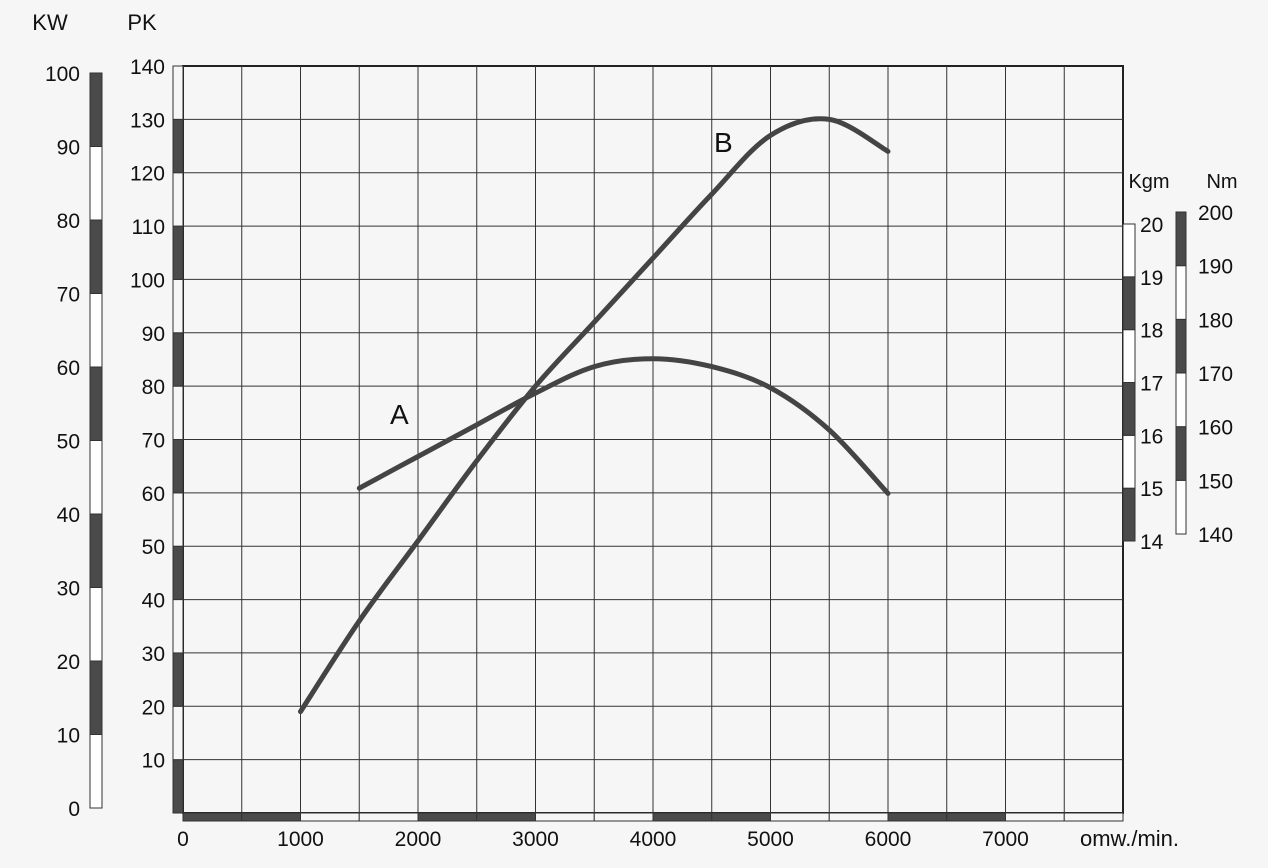 This screenshot has width=1268, height=868. What do you see at coordinates (68, 736) in the screenshot?
I see `kw-tick-label: 10` at bounding box center [68, 736].